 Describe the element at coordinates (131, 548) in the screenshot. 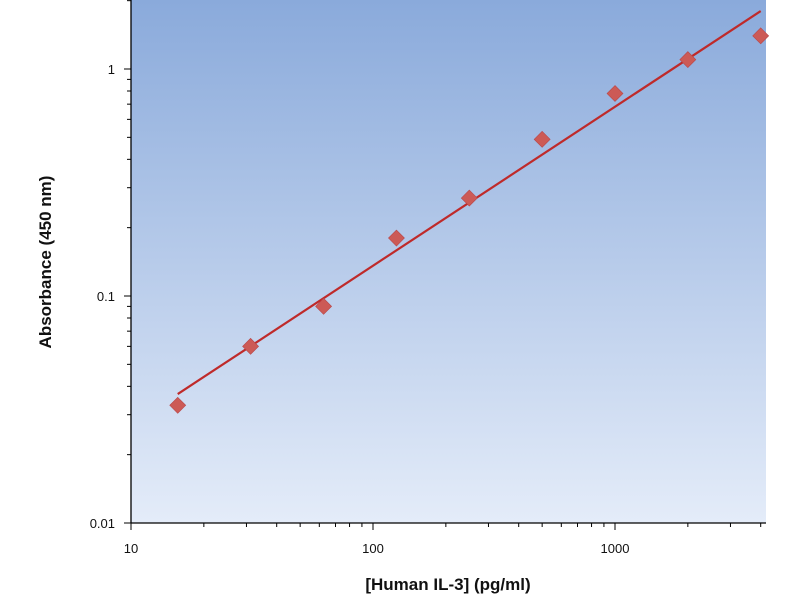

I see `x-tick-label: 10` at that location.